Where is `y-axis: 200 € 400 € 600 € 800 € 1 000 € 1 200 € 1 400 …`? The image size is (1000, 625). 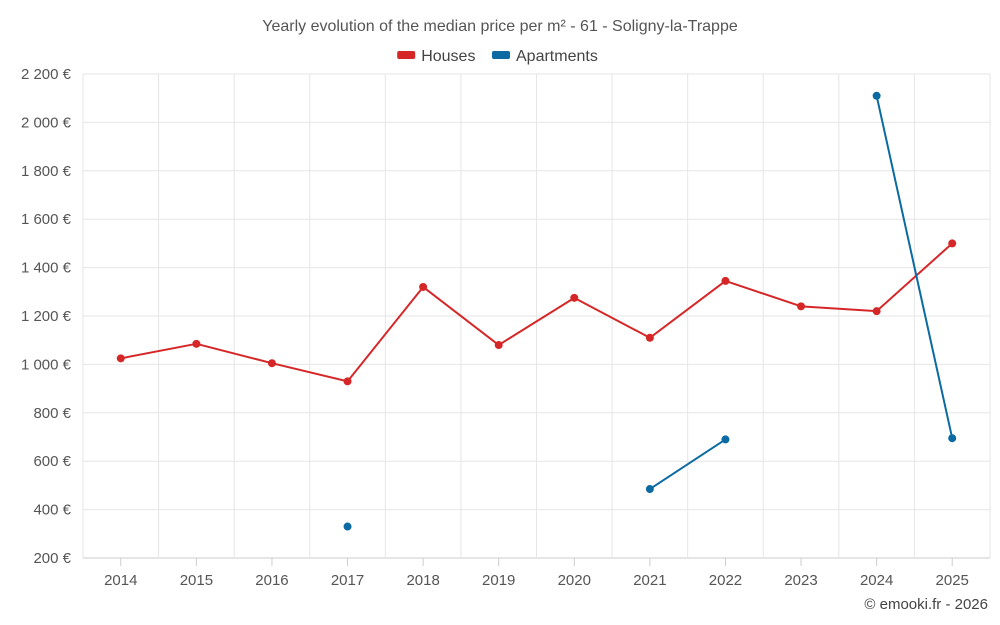 y-axis: 200 € 400 € 600 € 800 € 1 000 € 1 200 € 1 400 … is located at coordinates (46, 316).